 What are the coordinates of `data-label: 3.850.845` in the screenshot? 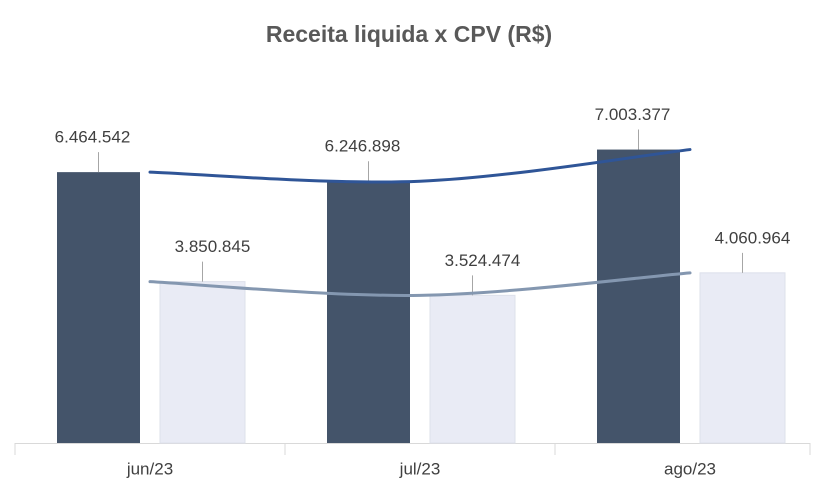 It's located at (213, 246).